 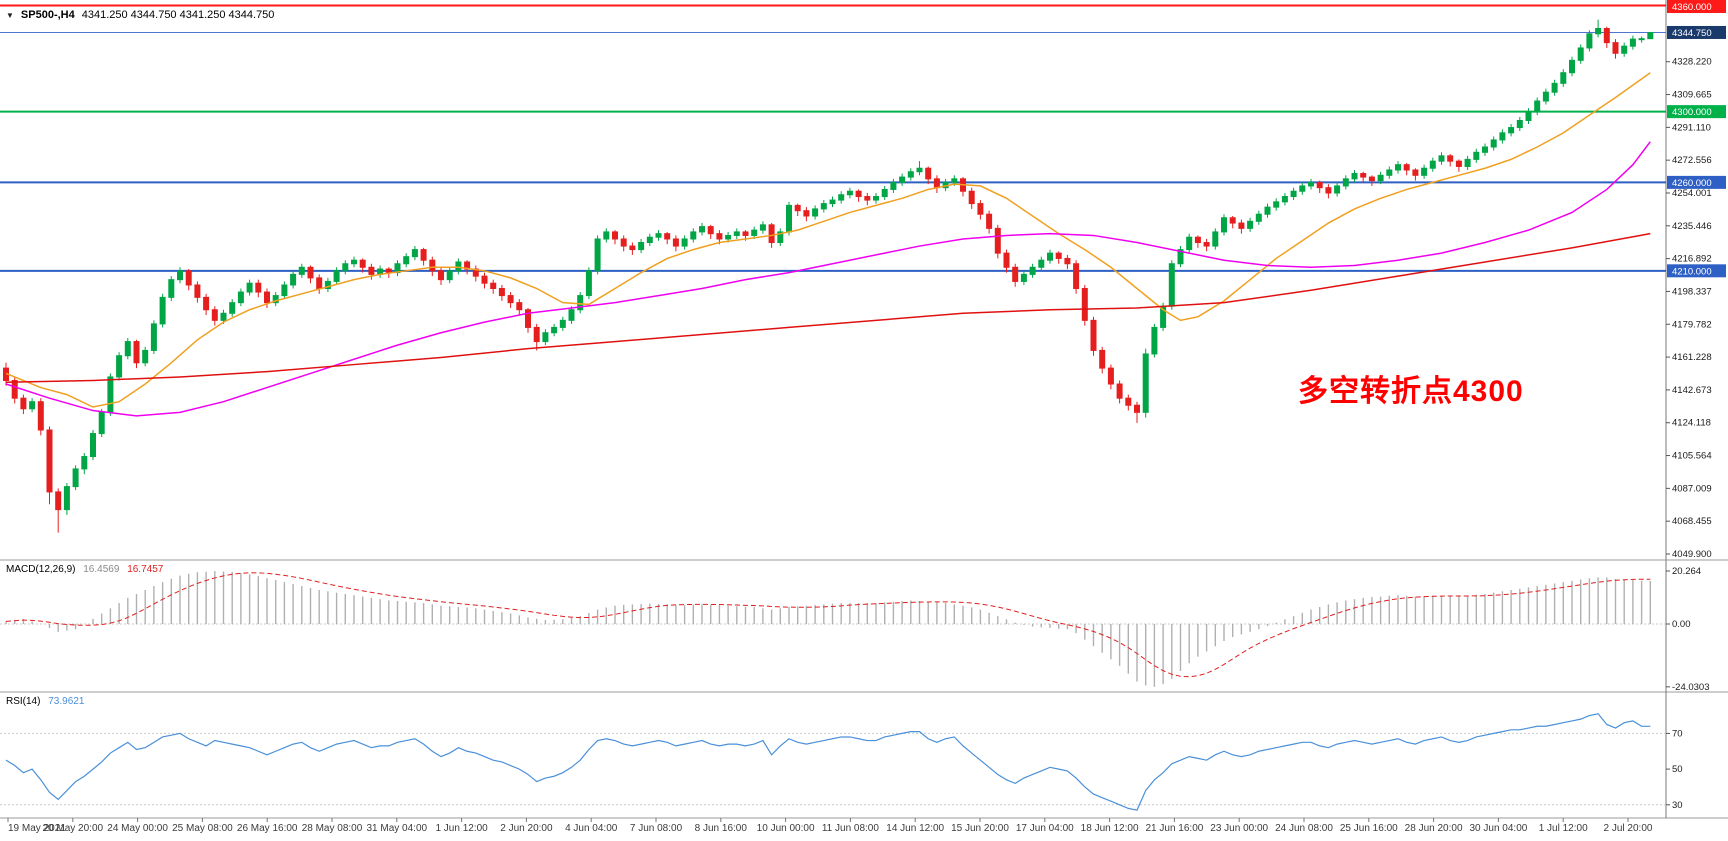 I want to click on time-label: 11 Jun 08:00, so click(x=851, y=828).